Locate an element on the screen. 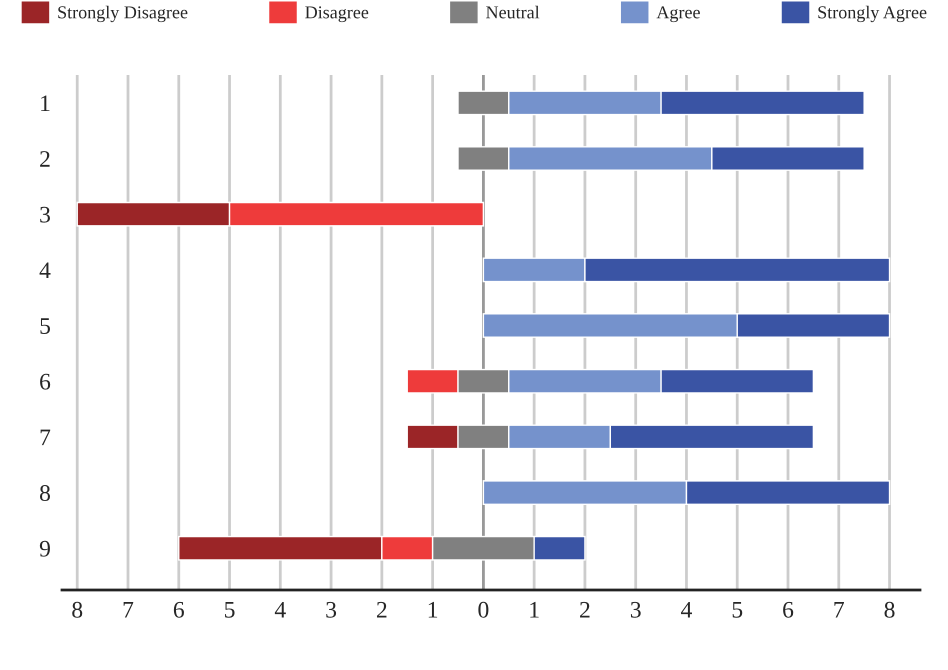 This screenshot has width=948, height=670. y-tick-label: 4 is located at coordinates (45, 270).